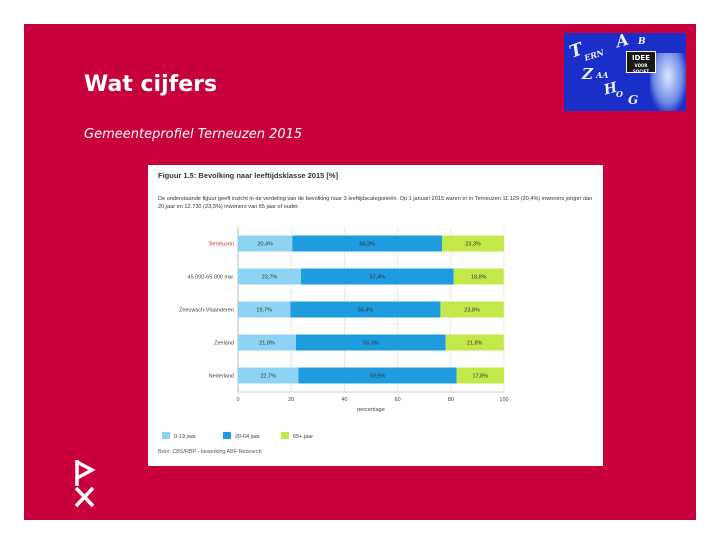 The width and height of the screenshot is (720, 540). Describe the element at coordinates (668, 82) in the screenshot. I see `lightbulb-icon` at that location.